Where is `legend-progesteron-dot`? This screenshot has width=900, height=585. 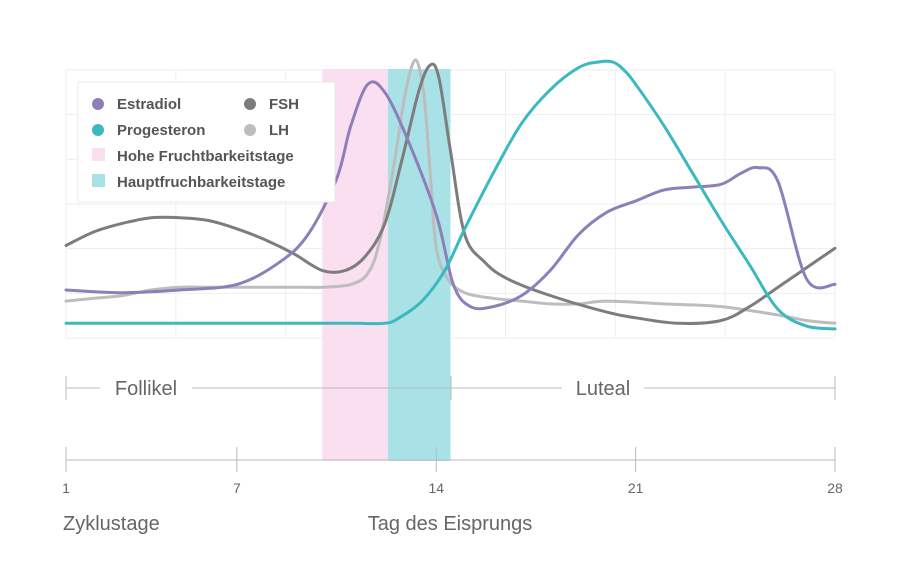
legend-progesteron-dot is located at coordinates (98, 130).